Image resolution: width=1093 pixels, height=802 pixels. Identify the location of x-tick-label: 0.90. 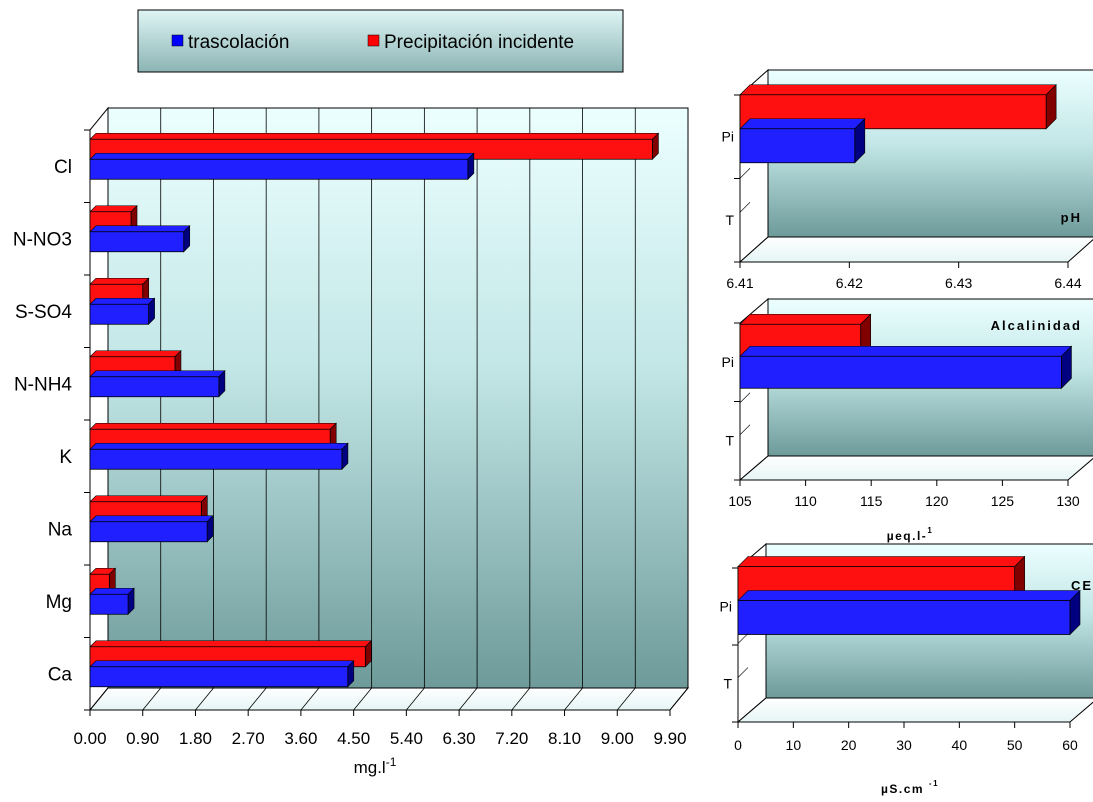
(142, 738).